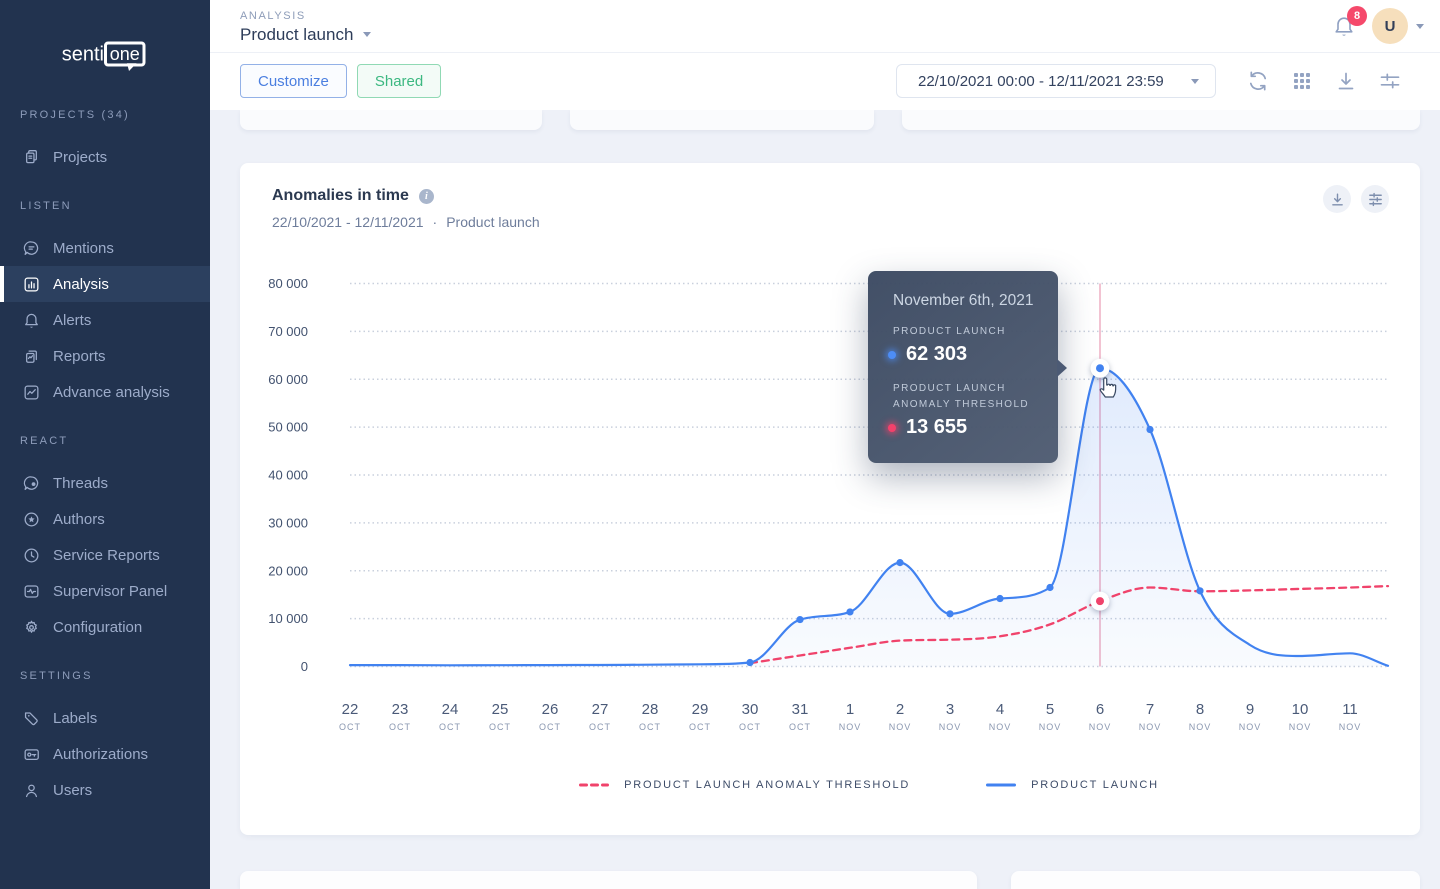 Image resolution: width=1440 pixels, height=889 pixels. I want to click on date-range-select: 22/10/2021 00:00 - 12/11/2021 23:59, so click(1056, 81).